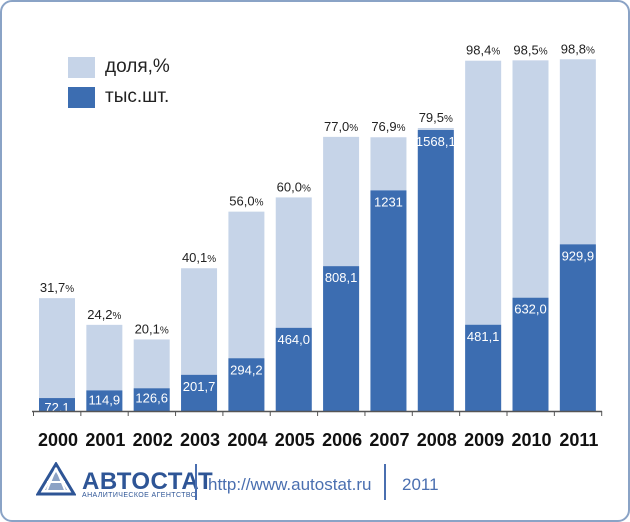 This screenshot has height=522, width=630. What do you see at coordinates (148, 481) in the screenshot?
I see `logo-title: АВТОСТАТ` at bounding box center [148, 481].